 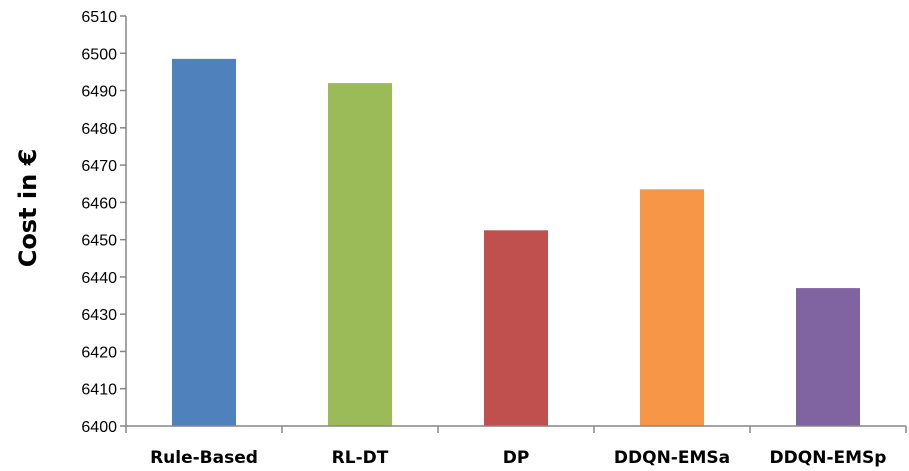 I want to click on x-category-label: DDQN-EMSp, so click(x=828, y=458).